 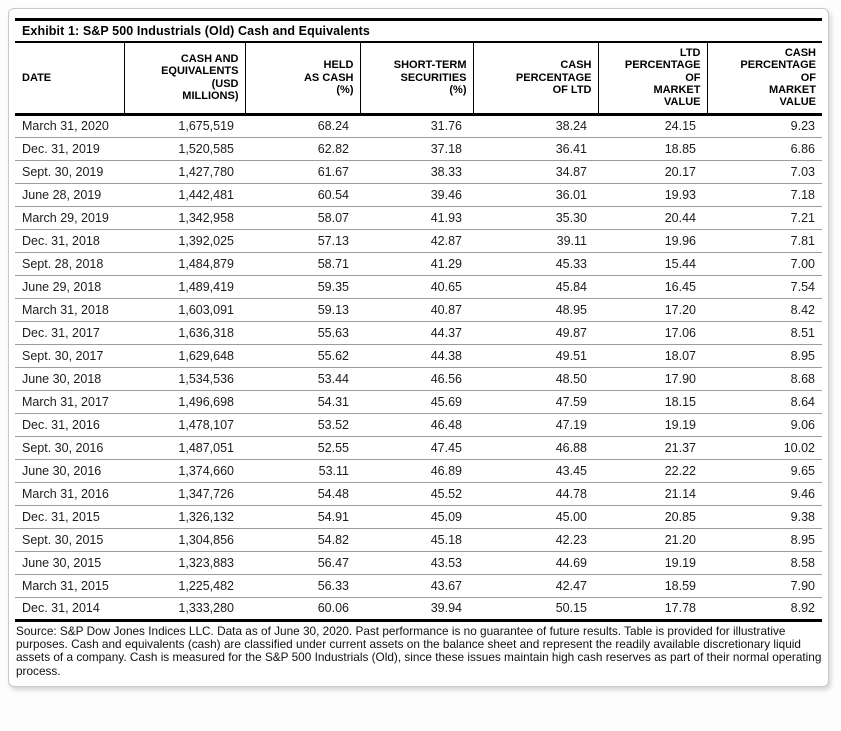 I want to click on column-header-date: DATE, so click(x=69, y=79).